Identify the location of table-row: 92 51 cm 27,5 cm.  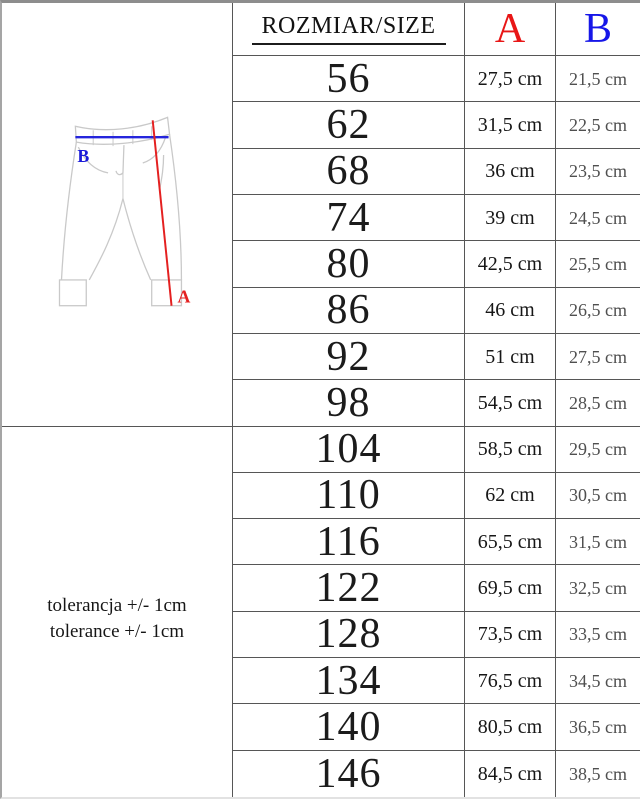
(436, 357).